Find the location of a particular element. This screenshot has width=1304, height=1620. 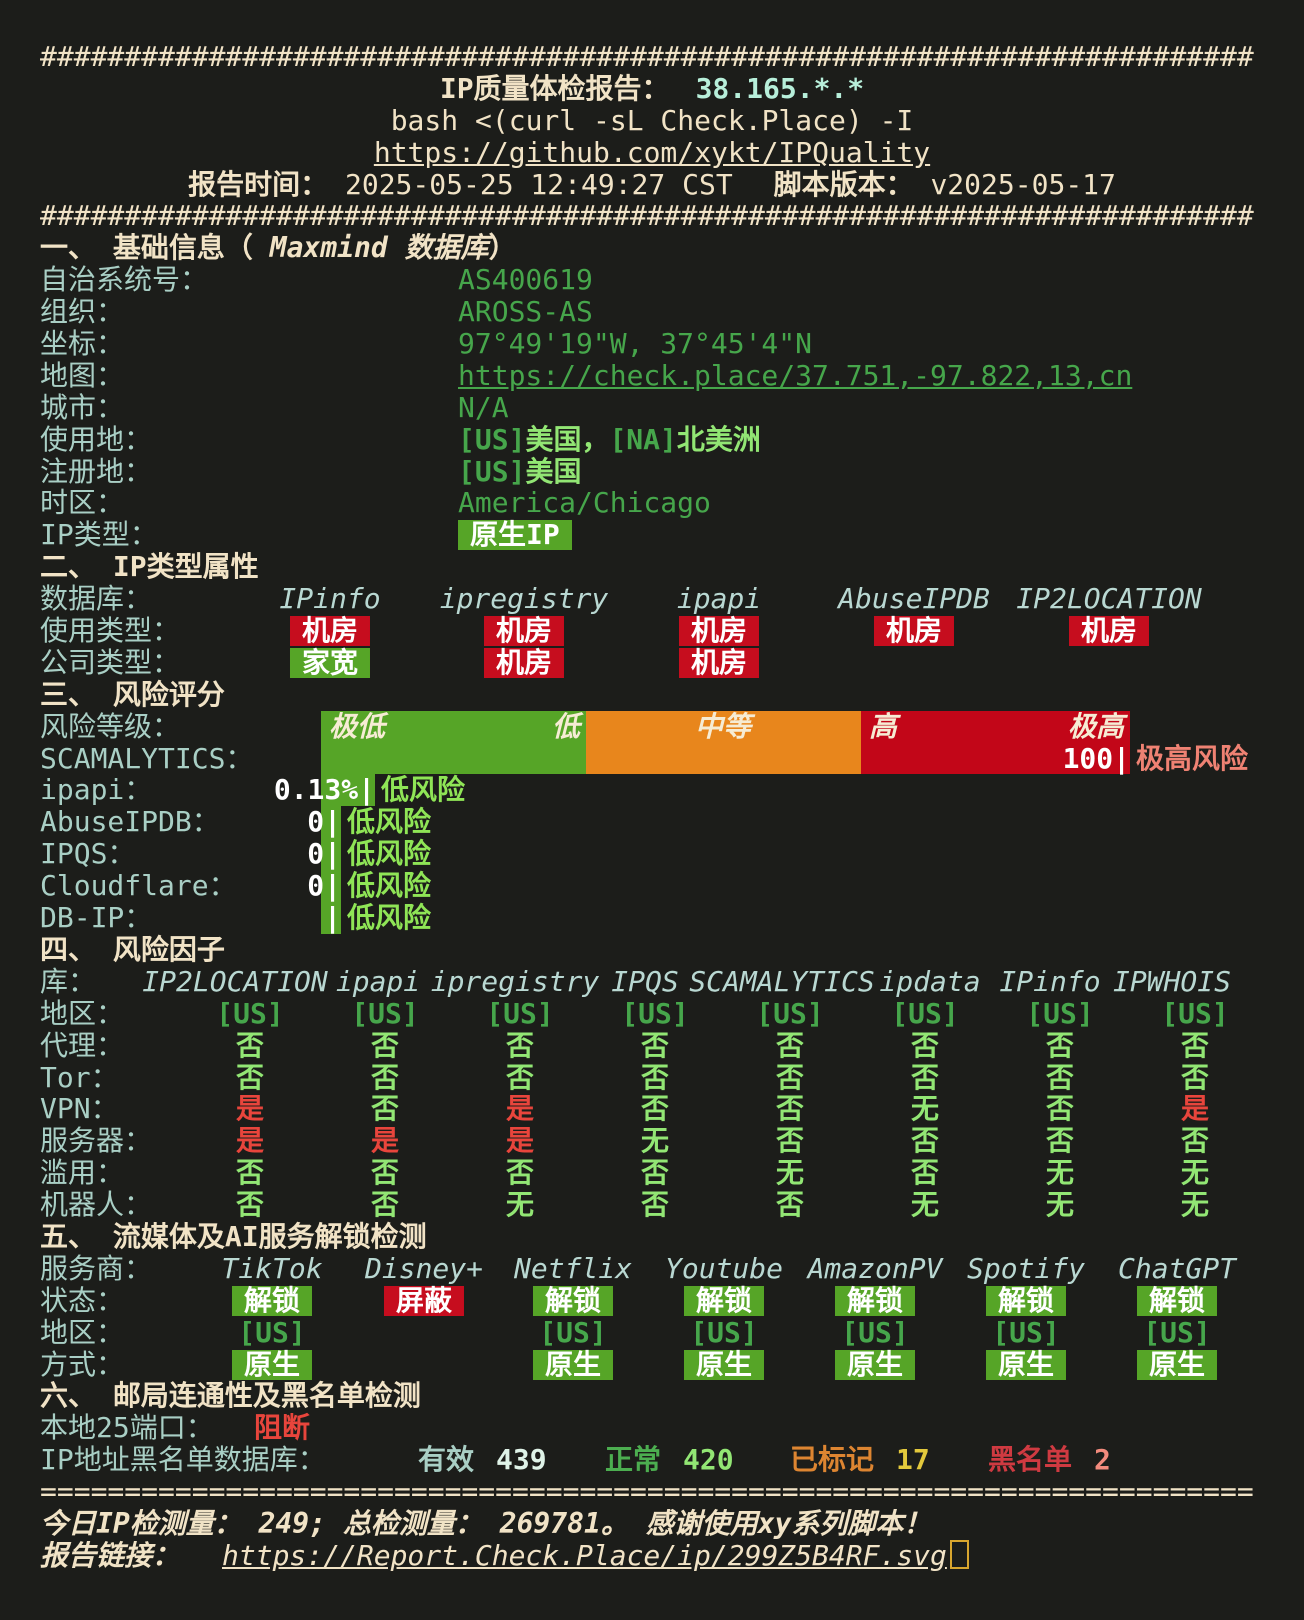

section-risk-heading: 三、 风险评分 is located at coordinates (132, 694).